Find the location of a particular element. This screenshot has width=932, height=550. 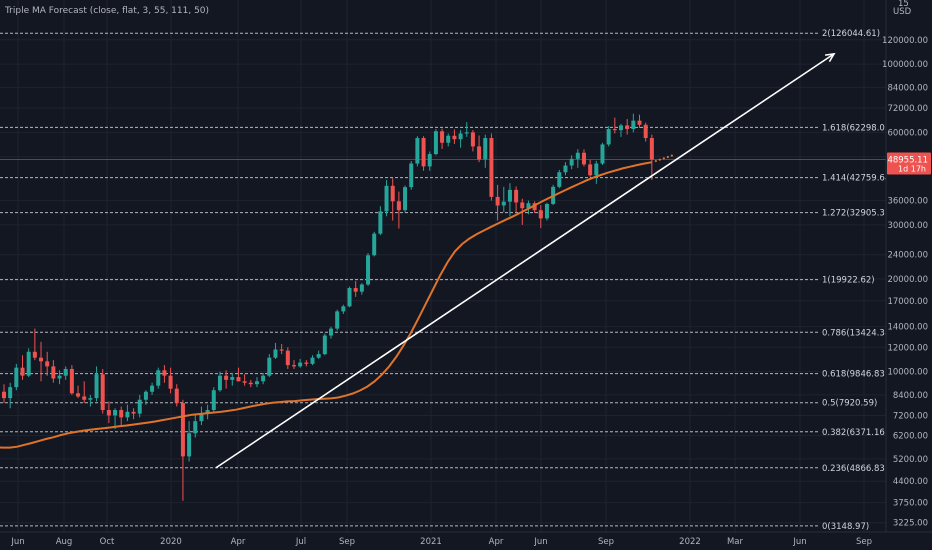

currency-label: USD is located at coordinates (902, 12).